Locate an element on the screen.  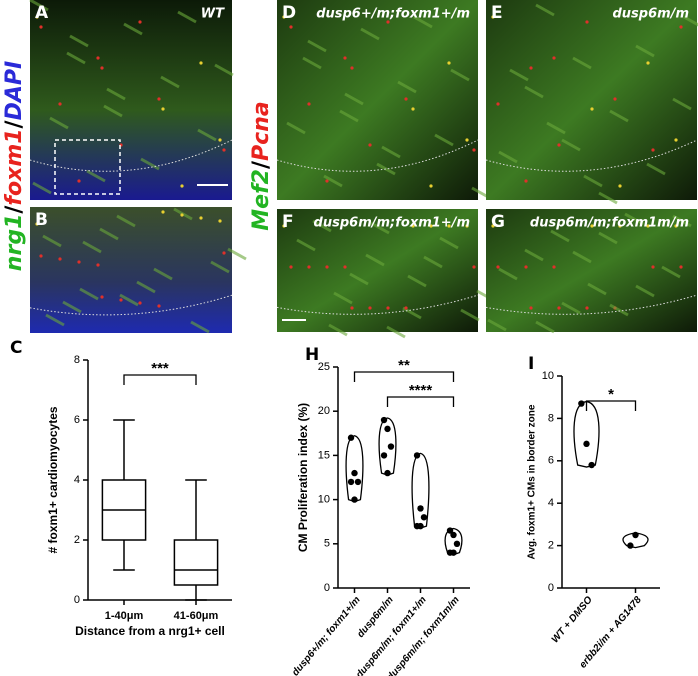
y-tick-label: 2 is located at coordinates (77, 540).